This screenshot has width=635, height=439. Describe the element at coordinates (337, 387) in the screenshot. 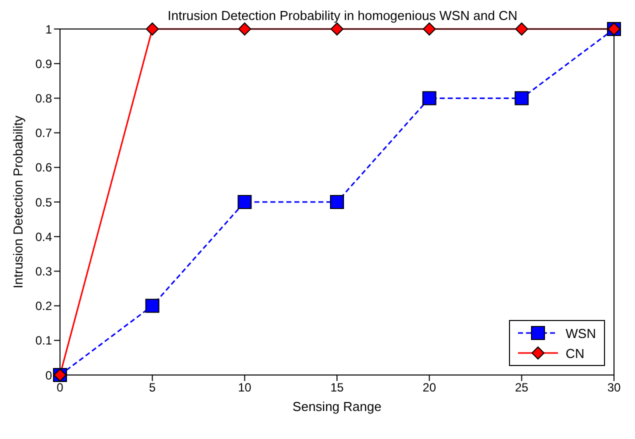

I see `x-tick-label: 15` at that location.